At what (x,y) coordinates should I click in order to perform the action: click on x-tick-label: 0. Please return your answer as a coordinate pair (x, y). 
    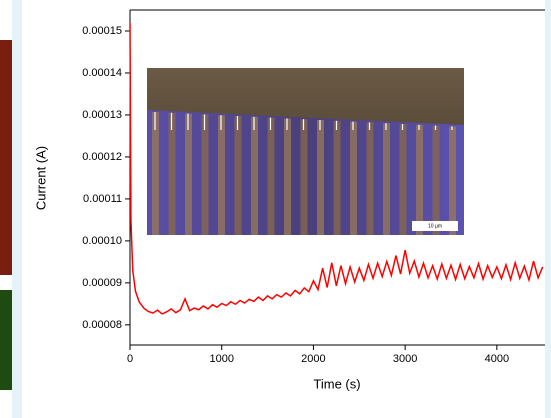
    Looking at the image, I should click on (130, 359).